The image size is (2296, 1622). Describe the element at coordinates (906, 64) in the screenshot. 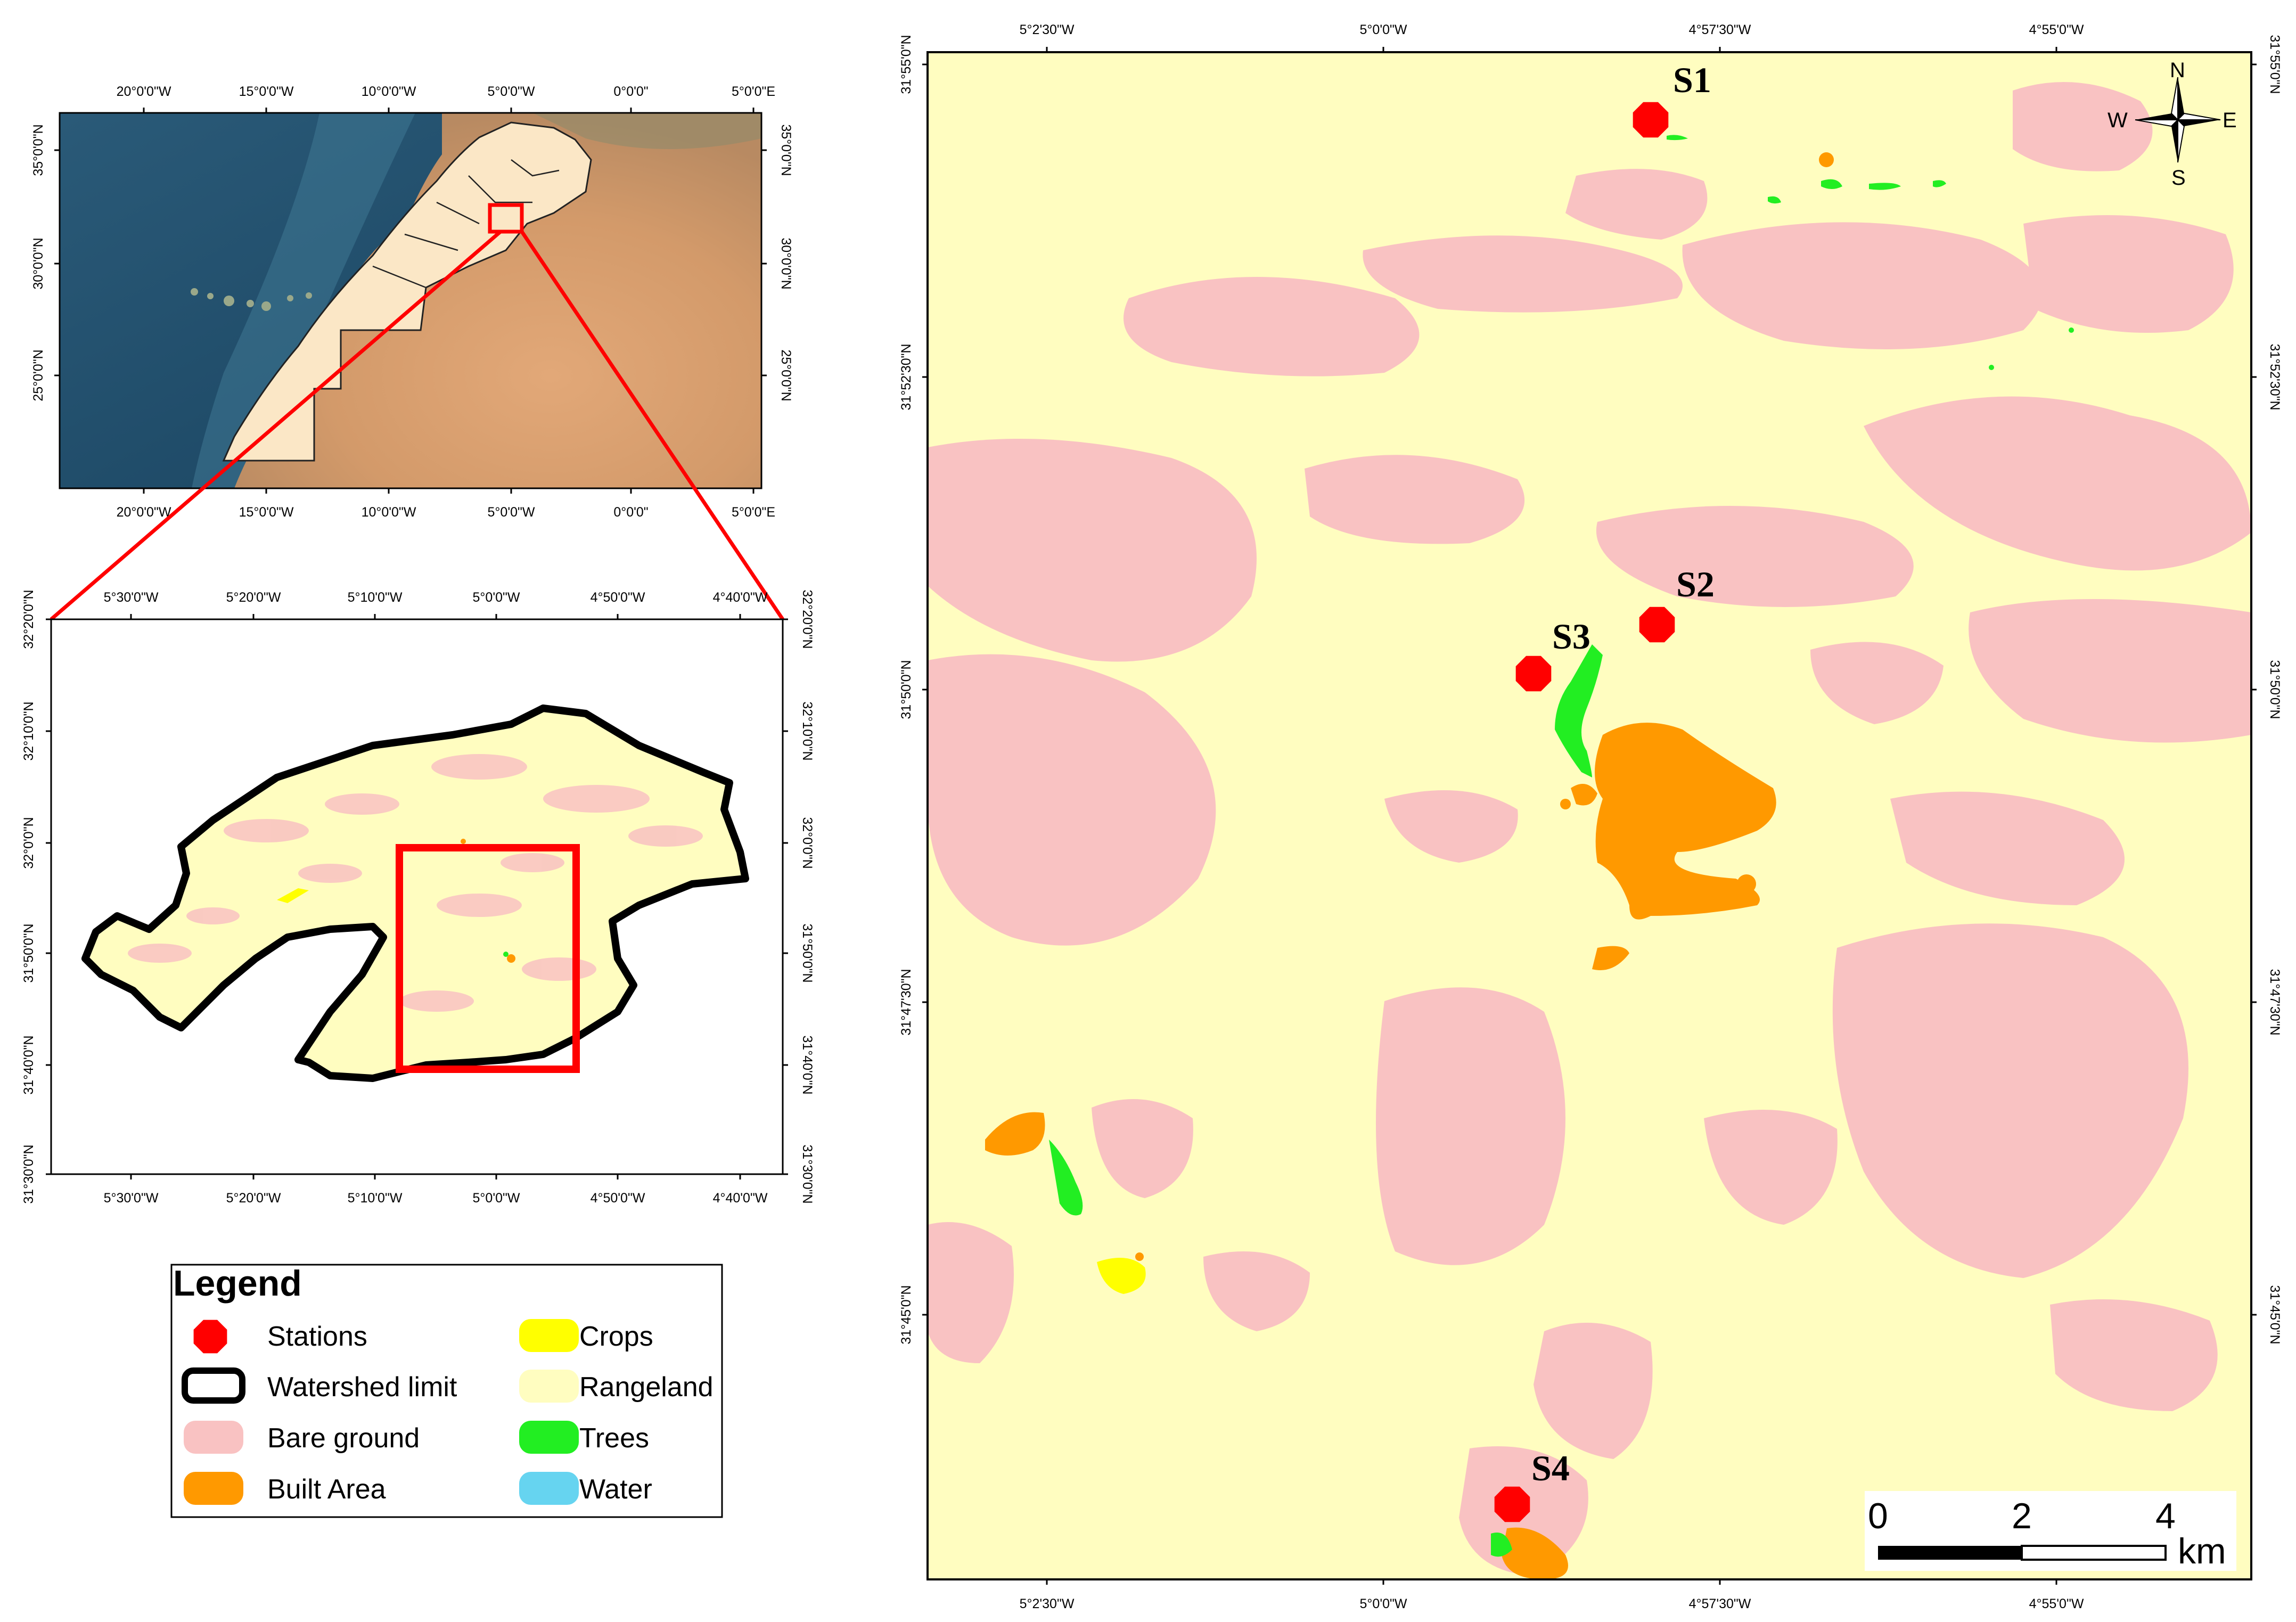

I see `main-left-tick-label: 31°55'0"N` at that location.